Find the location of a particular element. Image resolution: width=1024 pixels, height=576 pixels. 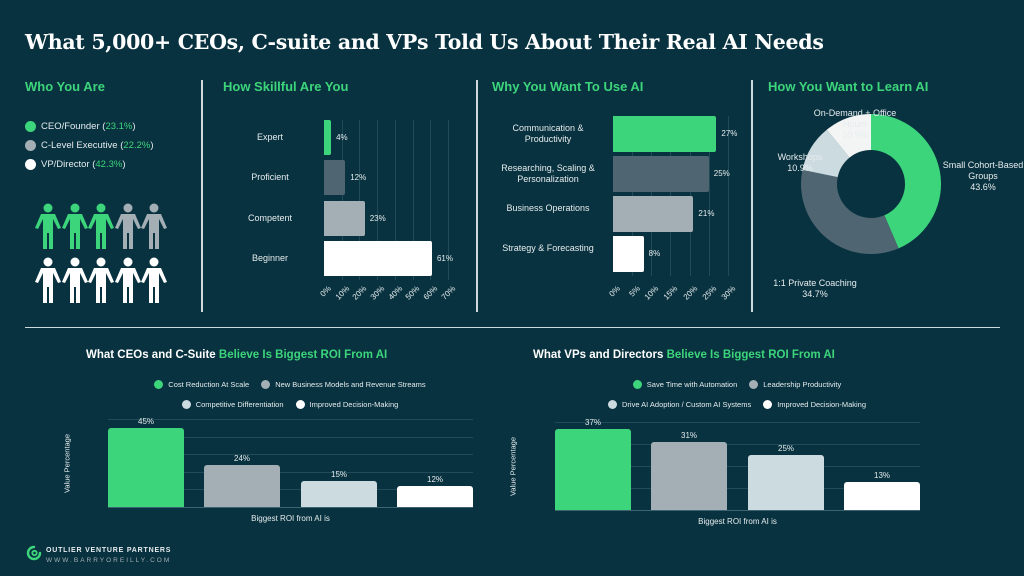

legend-item: VP/Director (42.3%) is located at coordinates (75, 164).